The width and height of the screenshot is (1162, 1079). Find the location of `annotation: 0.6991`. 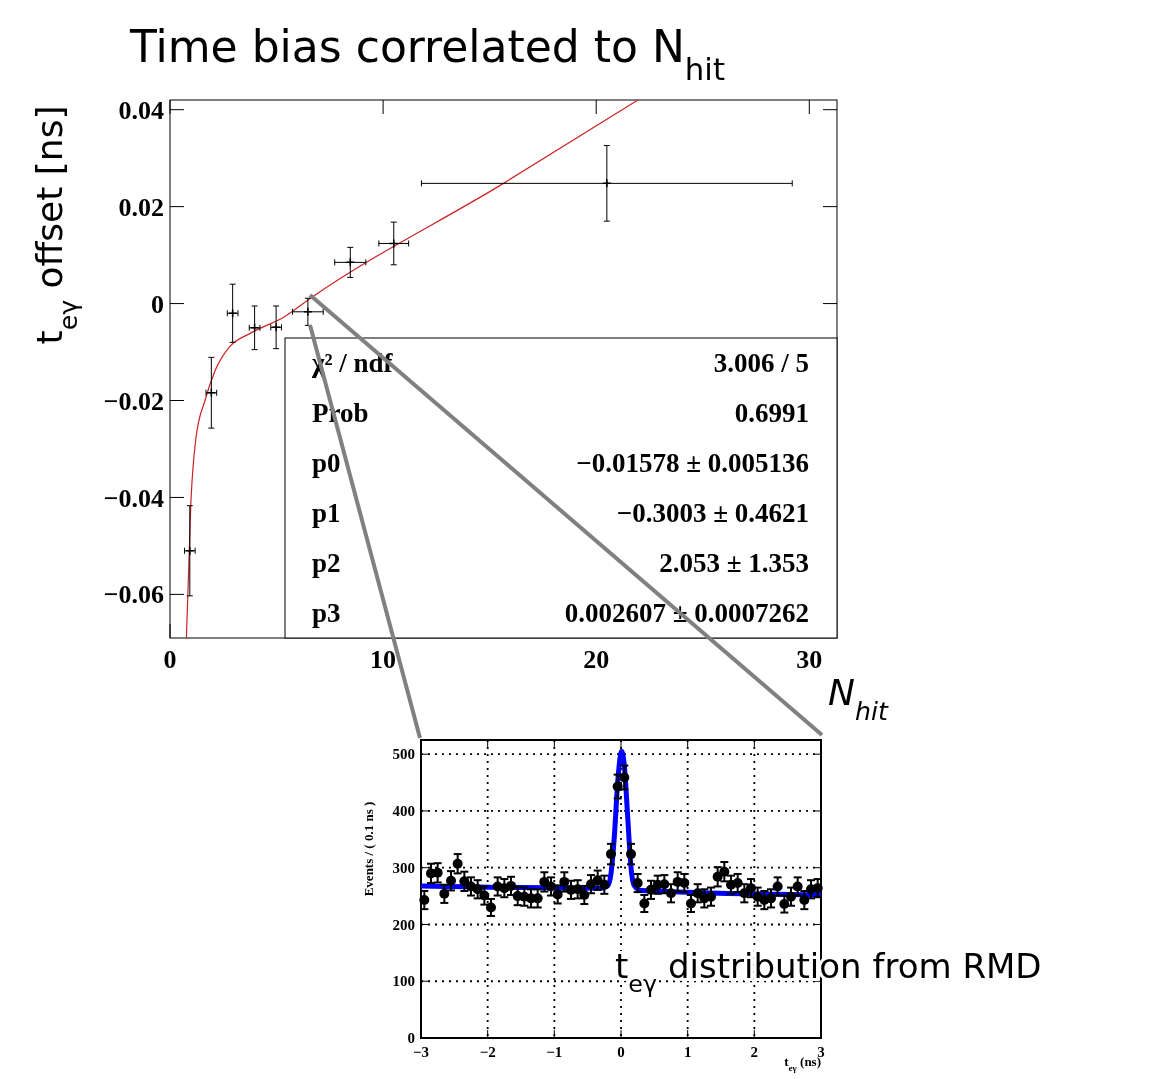

annotation: 0.6991 is located at coordinates (771, 413).